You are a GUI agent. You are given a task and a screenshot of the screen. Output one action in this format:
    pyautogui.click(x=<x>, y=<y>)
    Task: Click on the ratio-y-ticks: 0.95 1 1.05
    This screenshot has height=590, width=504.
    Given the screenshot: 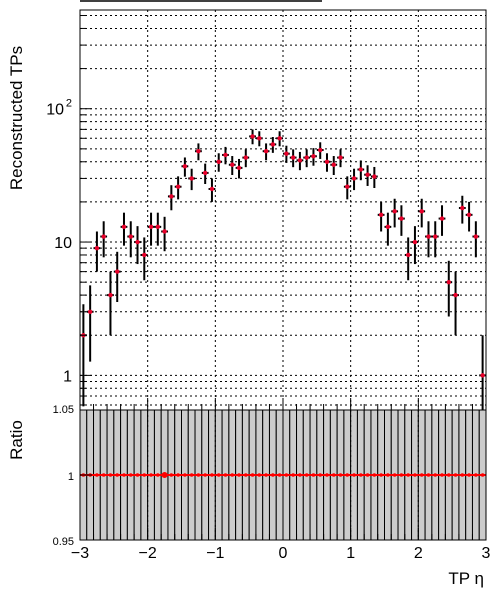 What is the action you would take?
    pyautogui.click(x=72, y=476)
    